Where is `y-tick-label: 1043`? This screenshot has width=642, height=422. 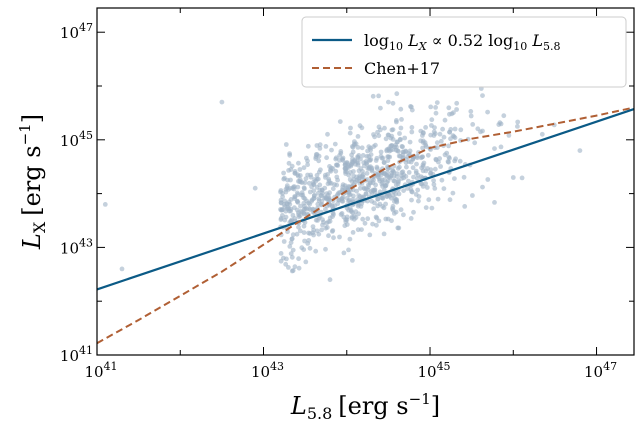 y-tick-label: 1043 is located at coordinates (76, 246).